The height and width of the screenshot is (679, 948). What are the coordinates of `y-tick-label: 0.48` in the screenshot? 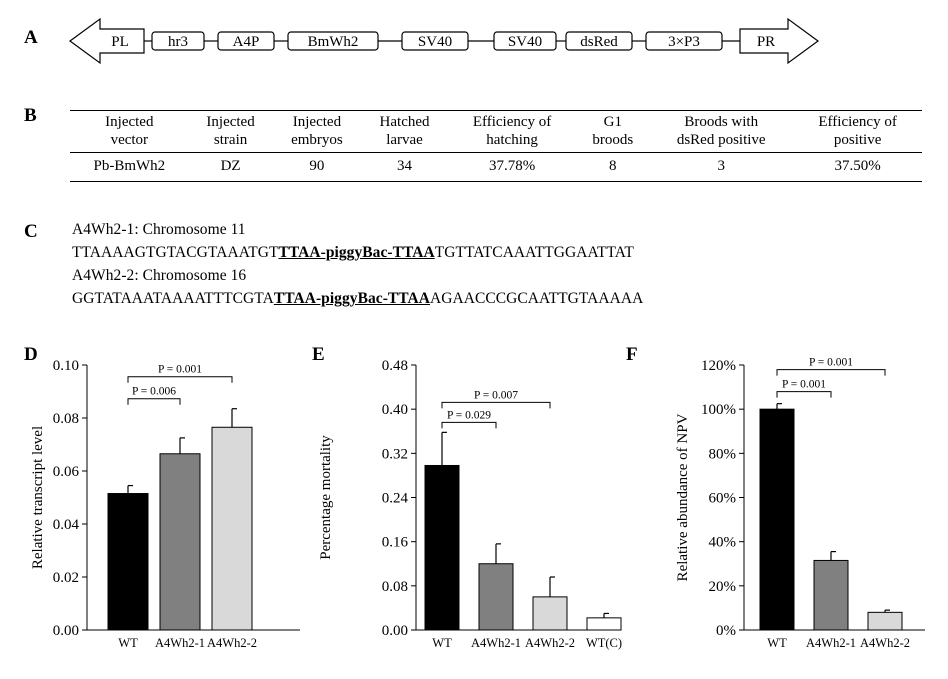 It's located at (395, 366).